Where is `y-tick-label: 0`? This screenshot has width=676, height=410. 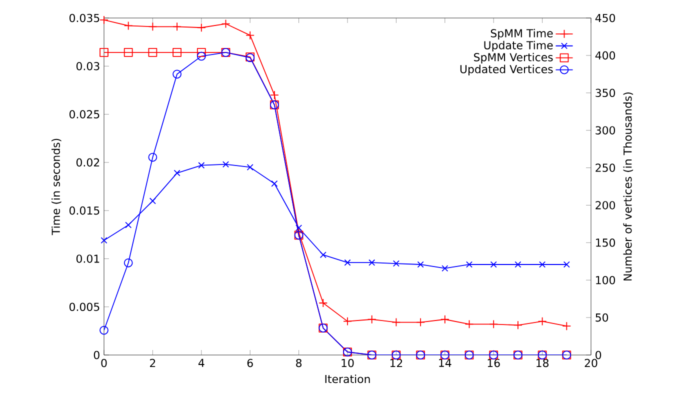 y-tick-label: 0 is located at coordinates (97, 355).